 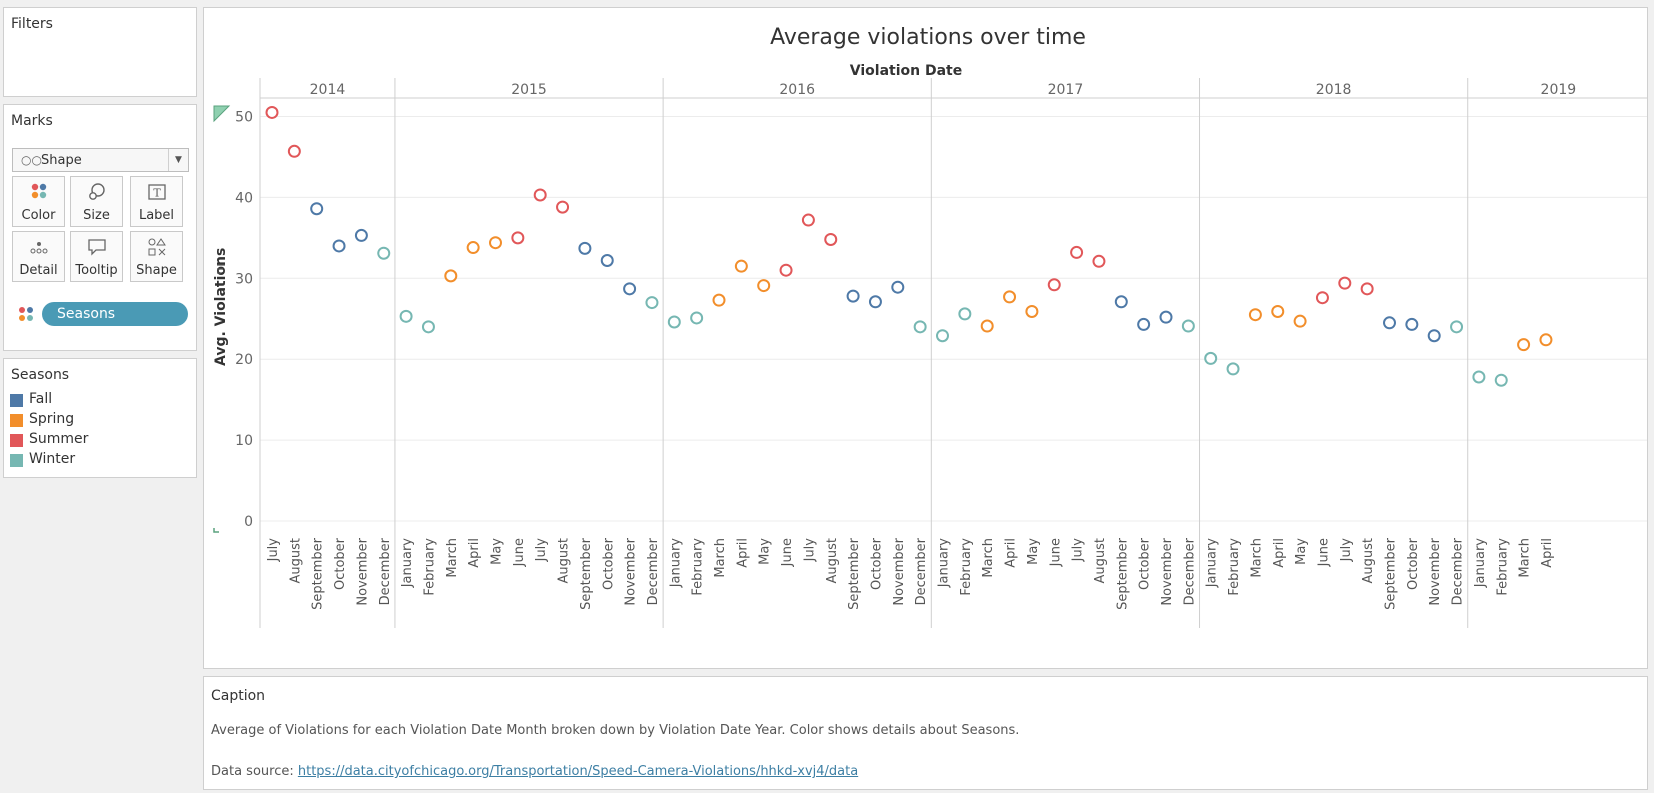 What do you see at coordinates (1559, 90) in the screenshot?
I see `year-header: 2019` at bounding box center [1559, 90].